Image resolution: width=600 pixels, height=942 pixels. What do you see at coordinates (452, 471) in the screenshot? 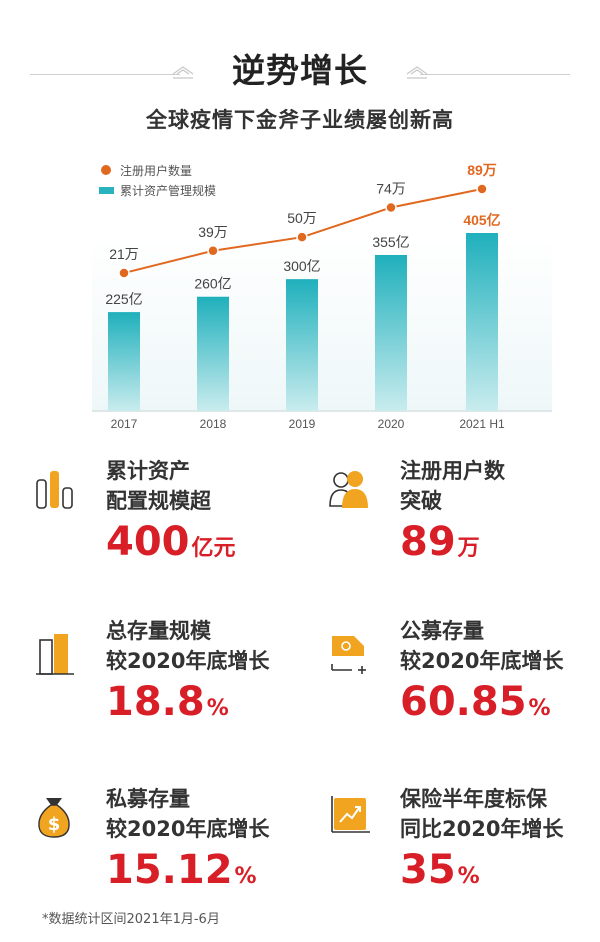
I see `stat-label: 注册用户数` at bounding box center [452, 471].